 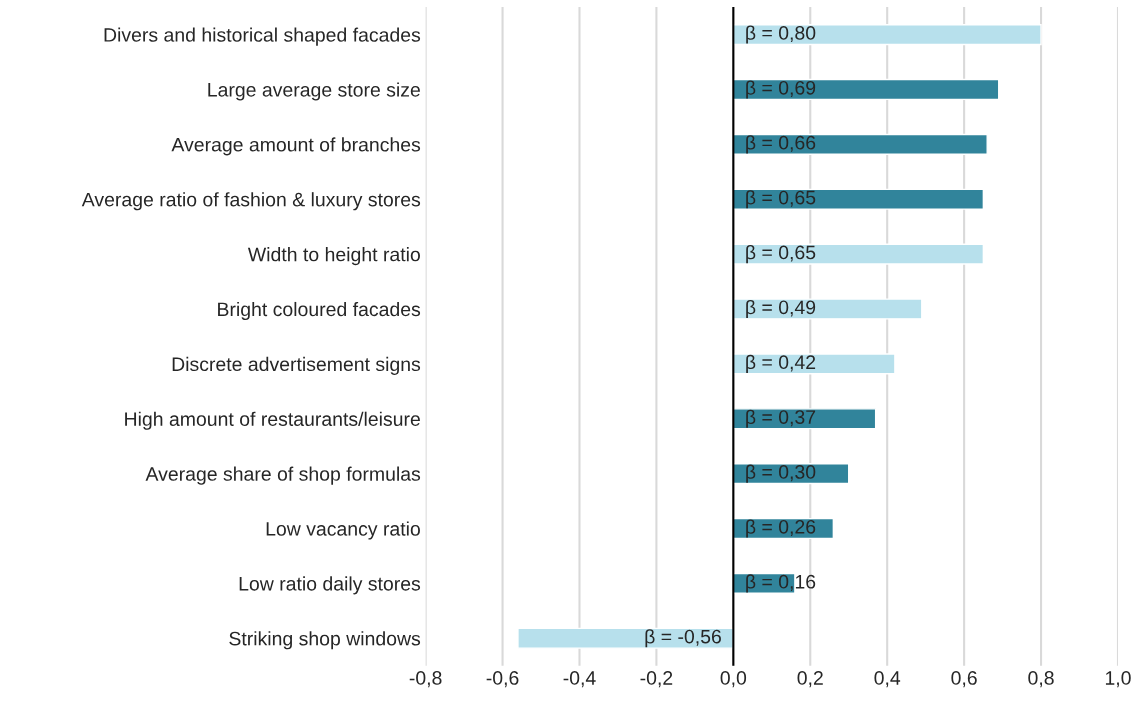 What do you see at coordinates (333, 256) in the screenshot?
I see `y-tick-label: Width to height ratio` at bounding box center [333, 256].